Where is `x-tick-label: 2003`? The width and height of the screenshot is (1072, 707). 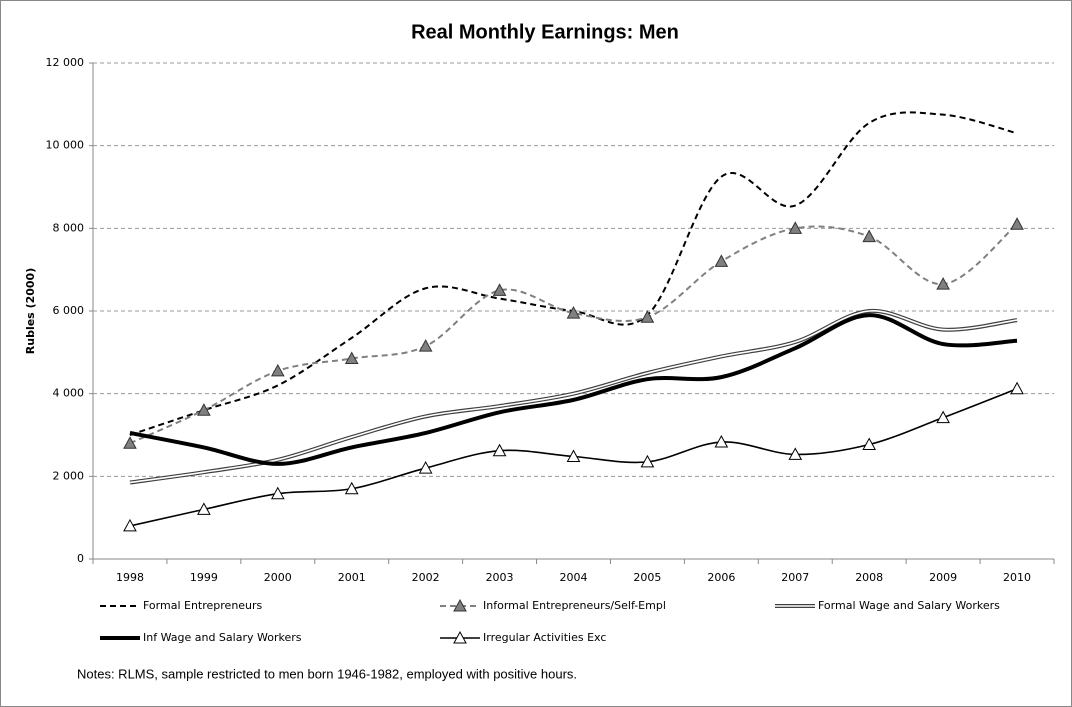 x-tick-label: 2003 is located at coordinates (500, 577).